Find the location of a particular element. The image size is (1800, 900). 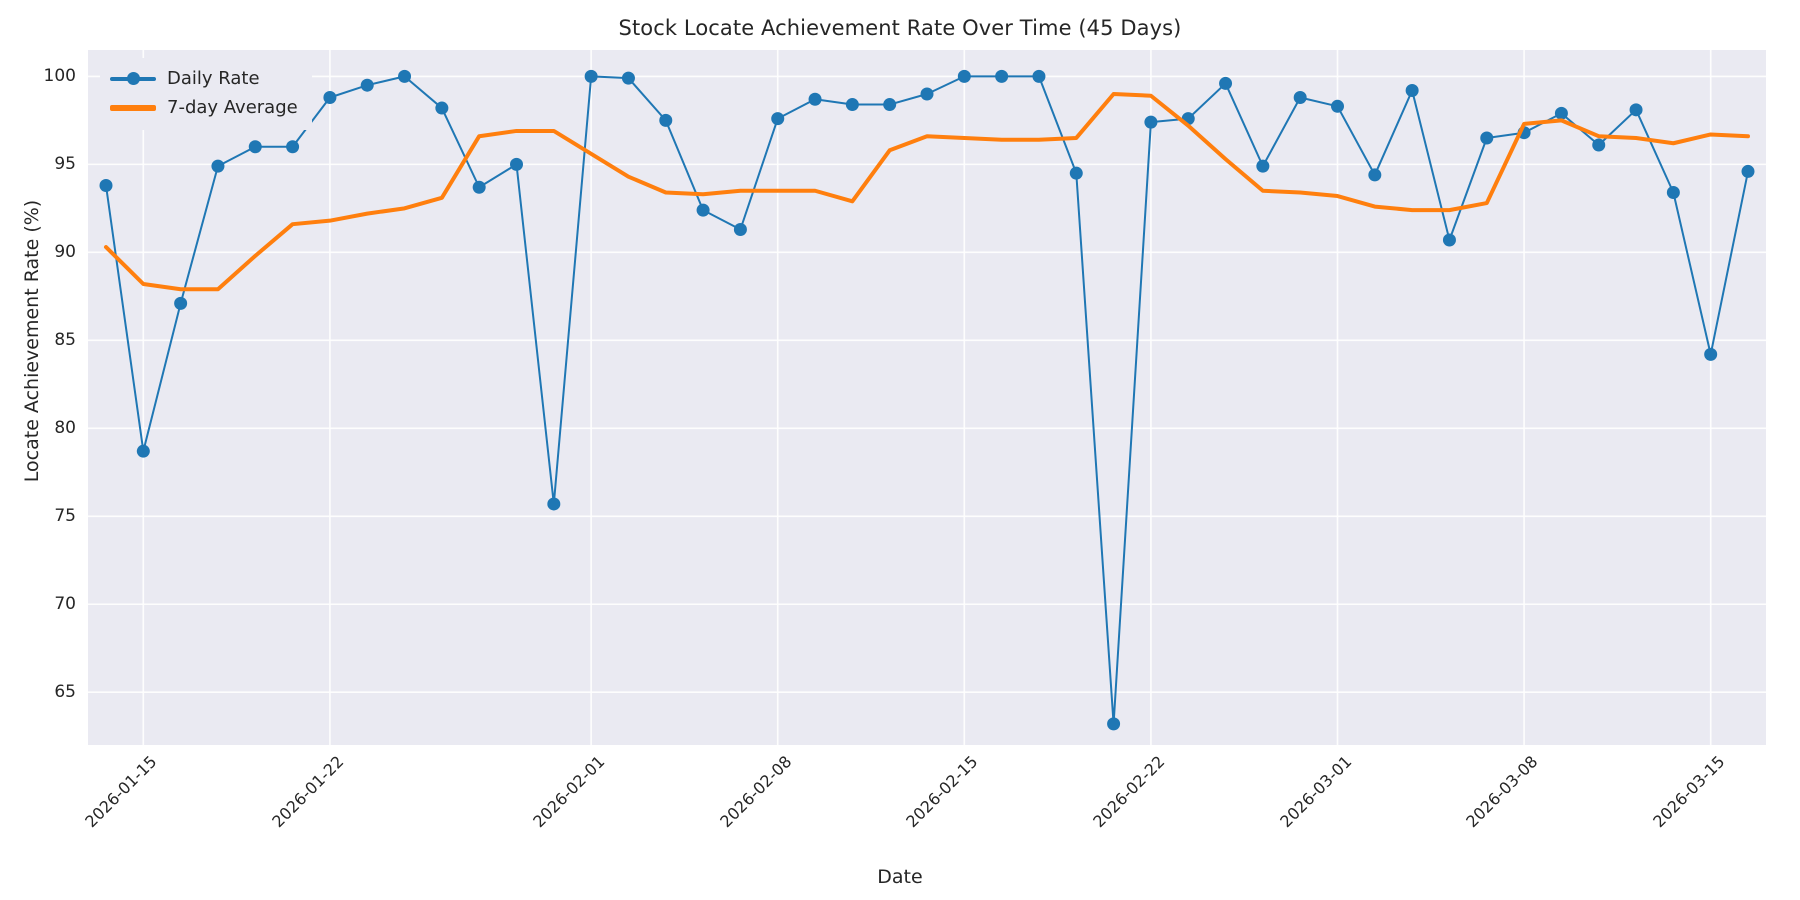

x-tick-label: 2026-02-01 is located at coordinates (569, 792).